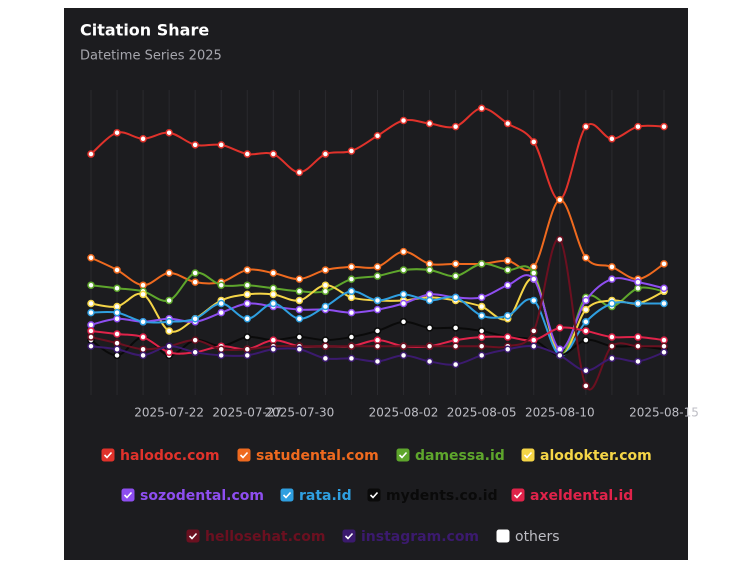  I want to click on legend-item: damessa.id, so click(450, 456).